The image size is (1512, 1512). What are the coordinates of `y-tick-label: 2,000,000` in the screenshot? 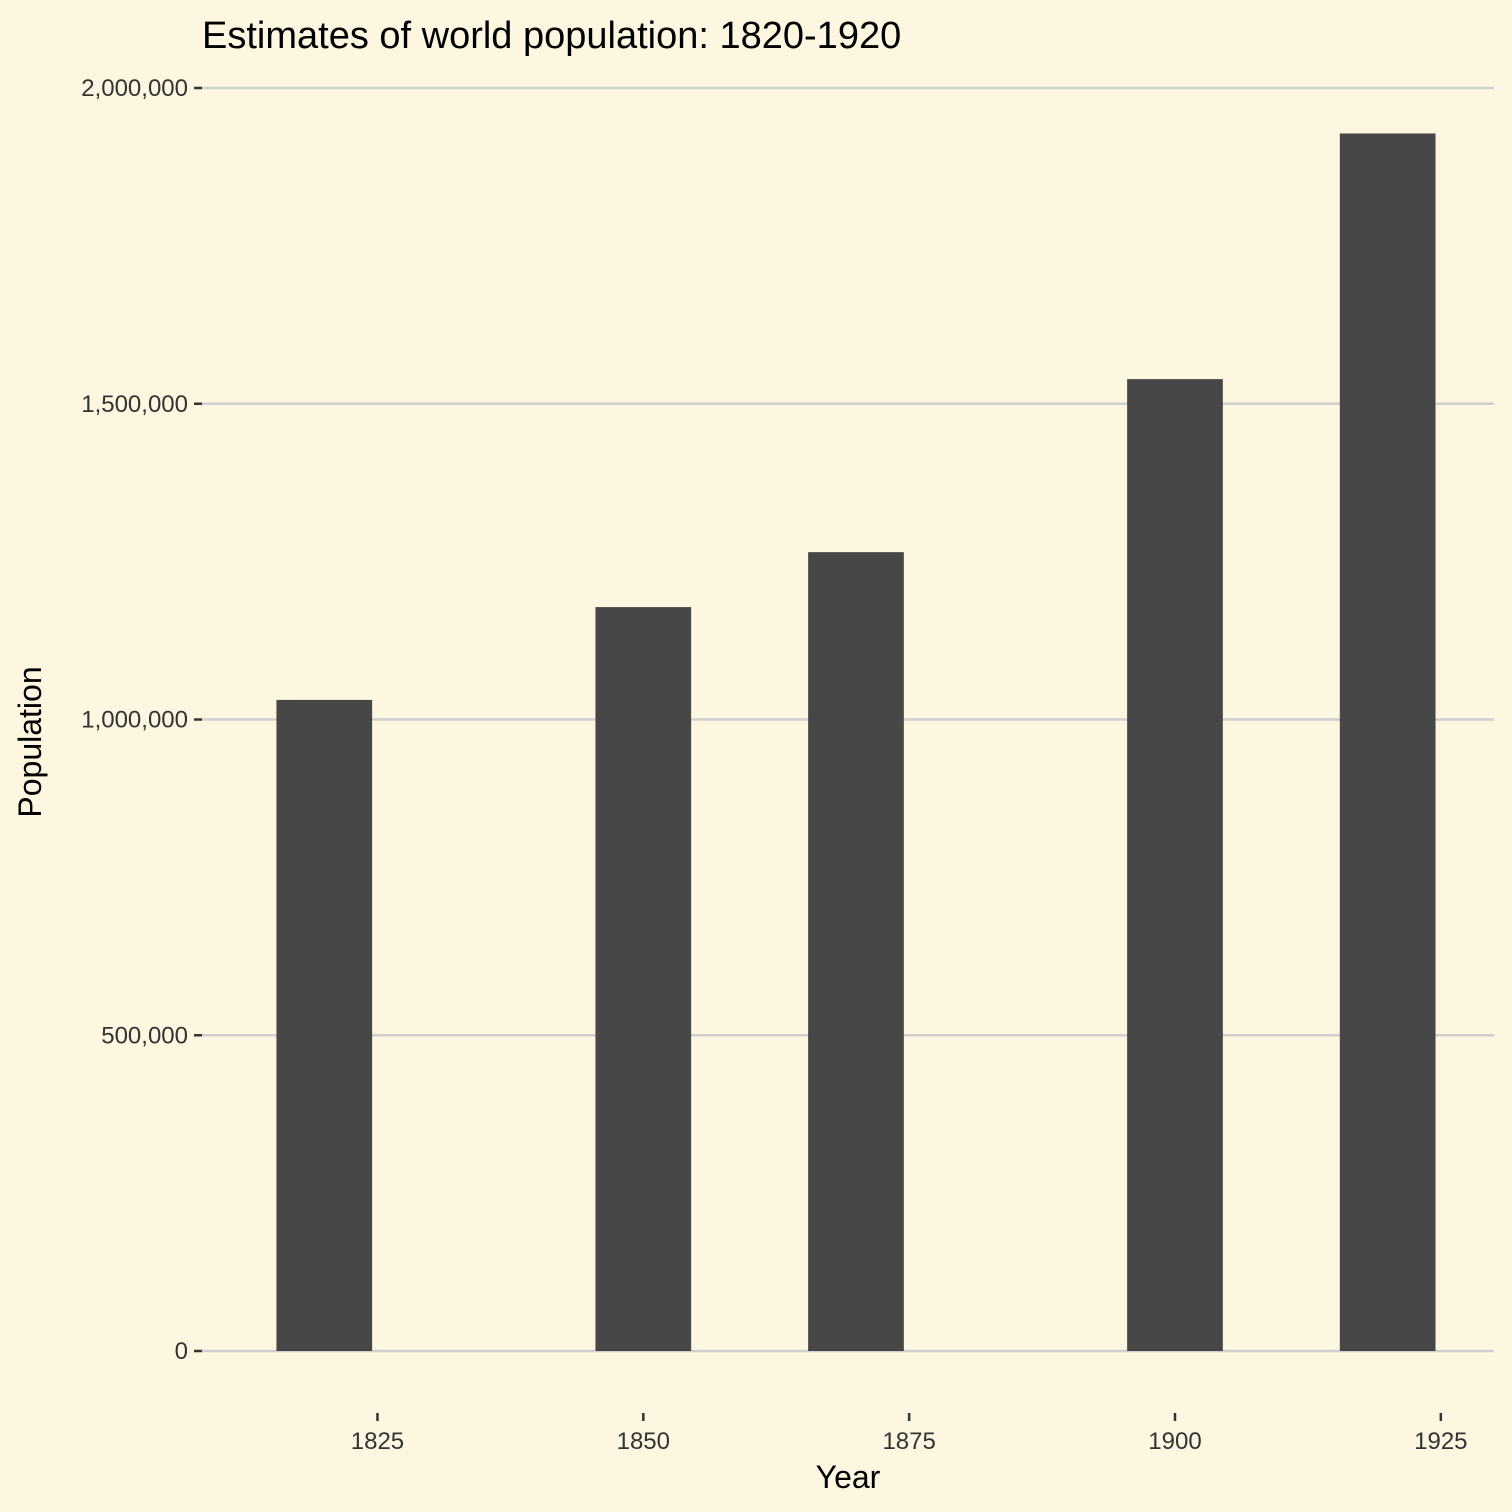 It's located at (134, 88).